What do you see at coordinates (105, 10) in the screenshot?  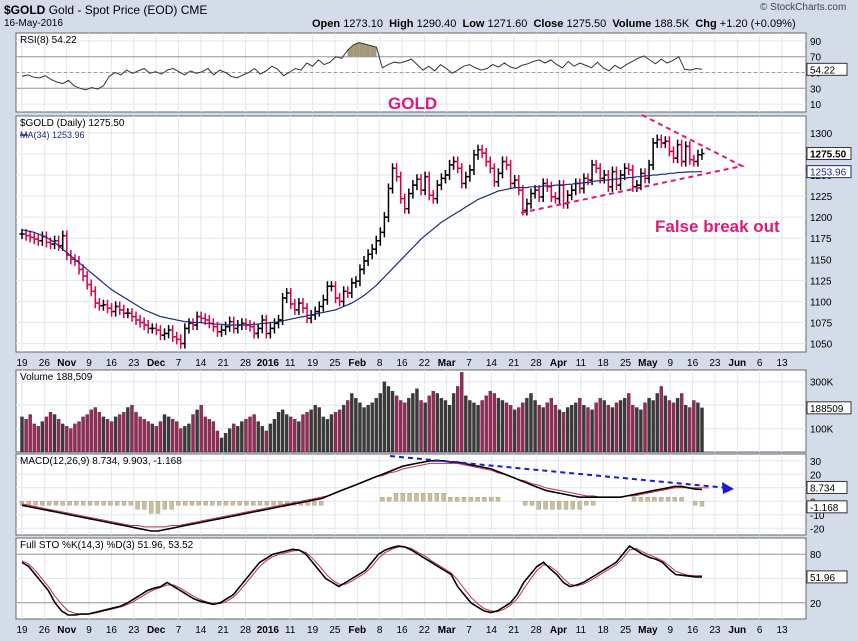 I see `header-title-row: $GOLD Gold - Spot Price (EOD) CME` at bounding box center [105, 10].